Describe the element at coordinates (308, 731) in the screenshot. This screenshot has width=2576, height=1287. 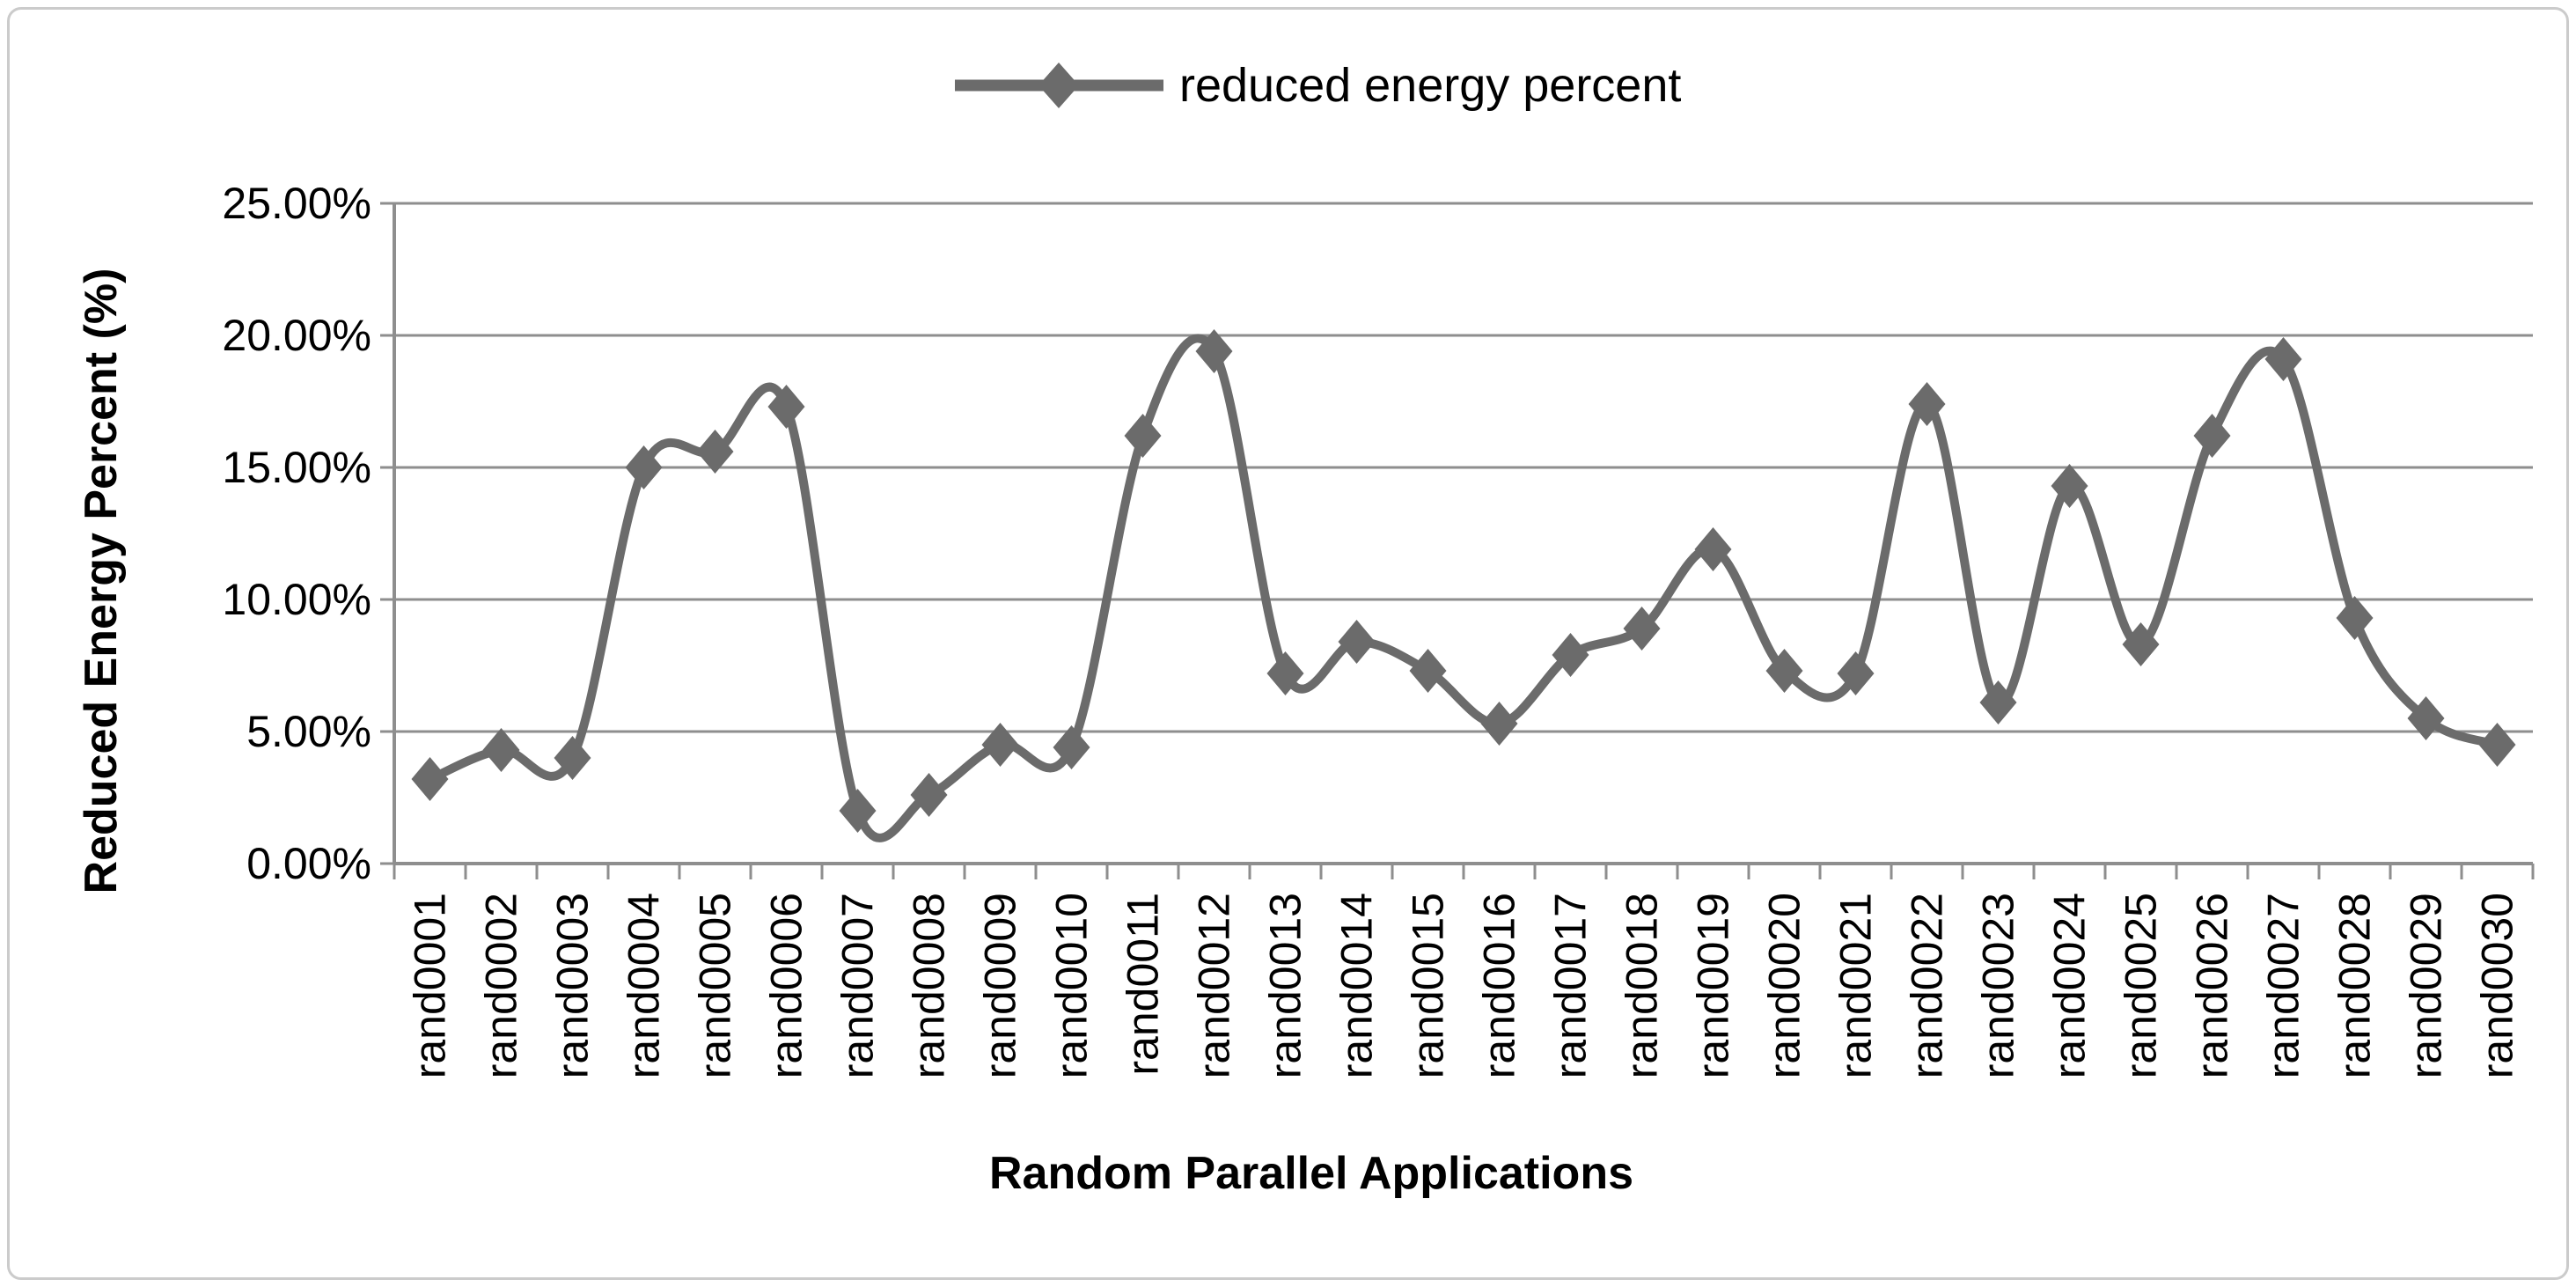
I see `y-tick-label: 5.00%` at that location.